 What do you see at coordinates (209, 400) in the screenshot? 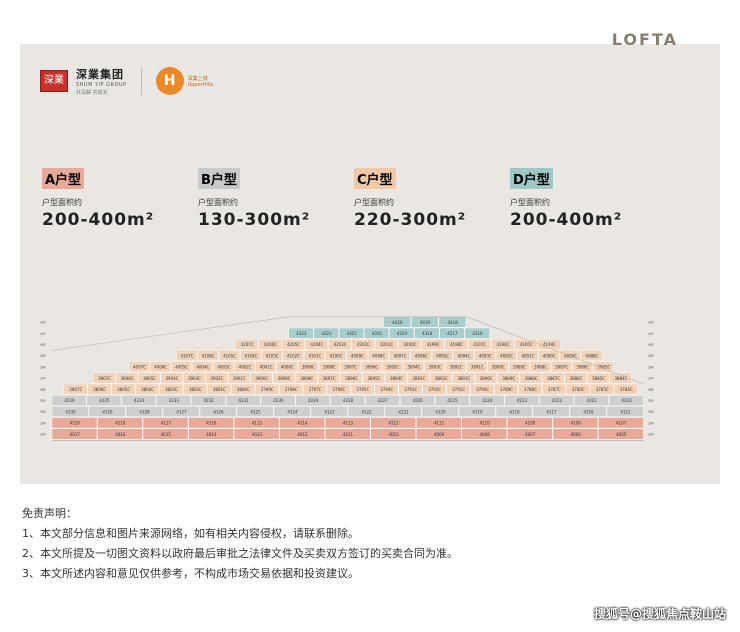
I see `unit-number-label: 4232` at bounding box center [209, 400].